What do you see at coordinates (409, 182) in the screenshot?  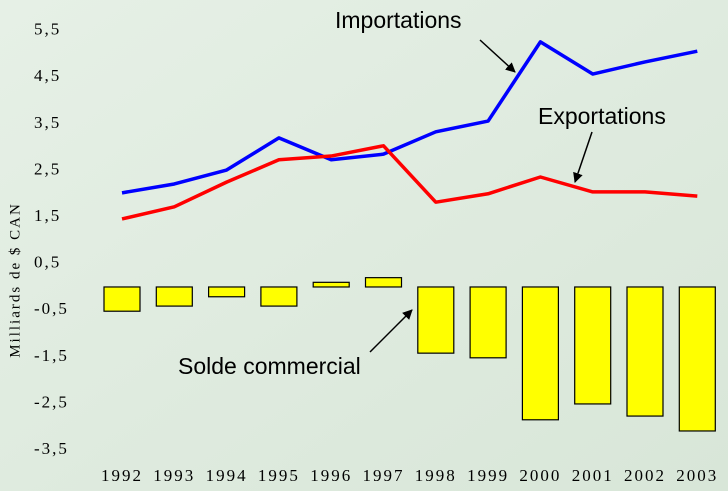 I see `line` at bounding box center [409, 182].